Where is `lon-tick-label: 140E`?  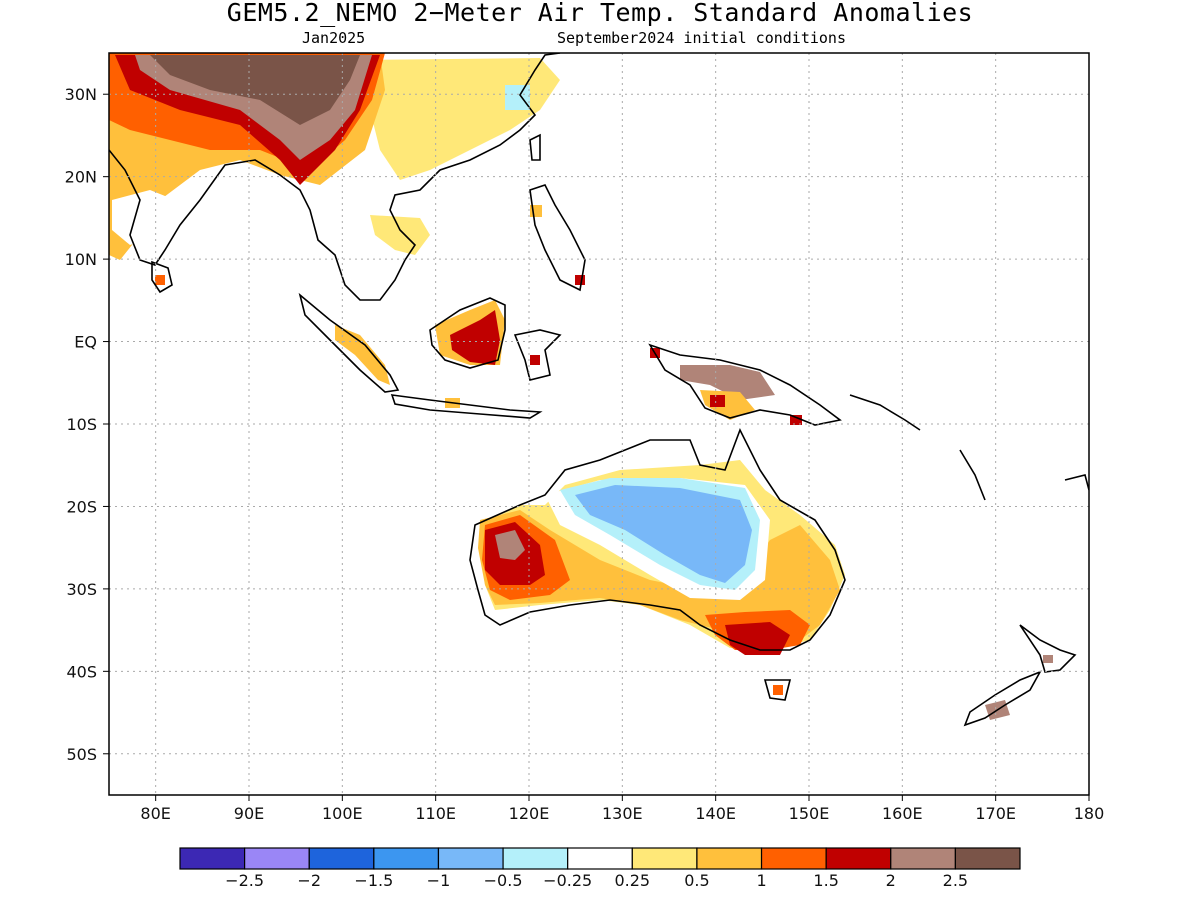
lon-tick-label: 140E is located at coordinates (715, 813).